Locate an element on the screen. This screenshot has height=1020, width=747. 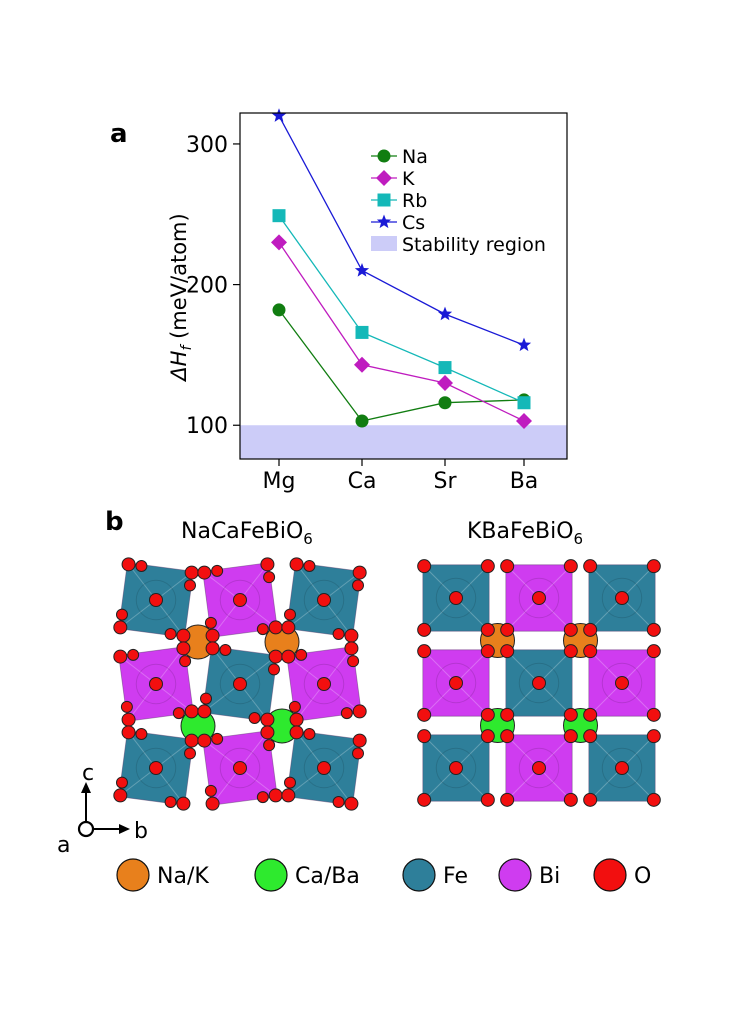
x-tick-label-ba: Ba is located at coordinates (524, 481).